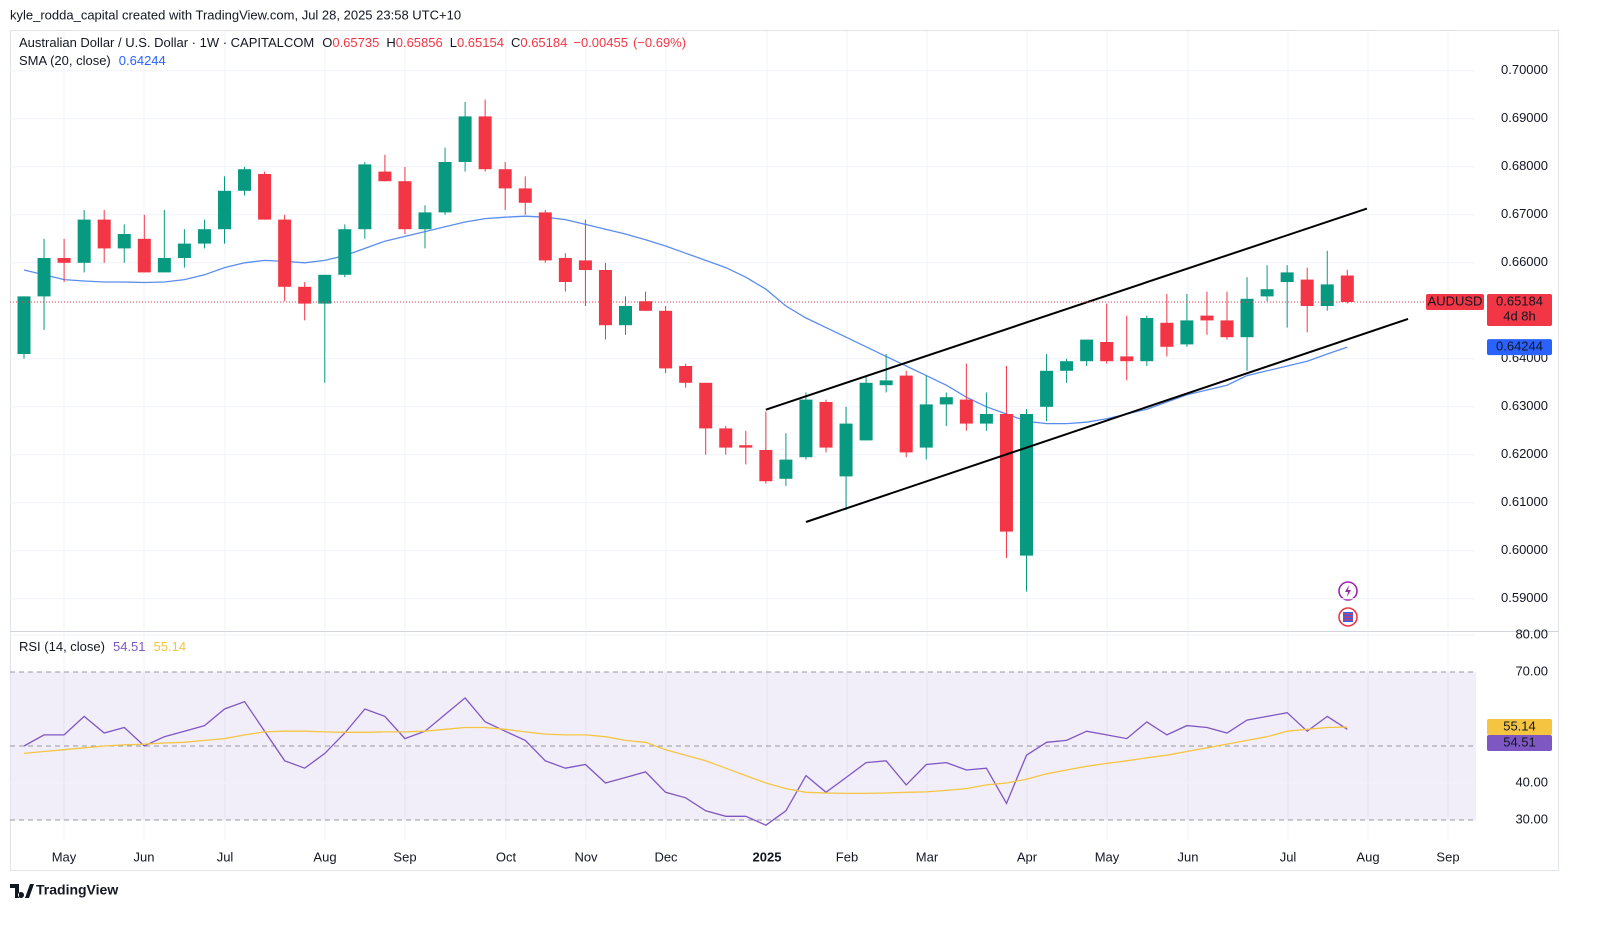 The width and height of the screenshot is (1600, 928). I want to click on lightning-glyph, so click(1348, 591).